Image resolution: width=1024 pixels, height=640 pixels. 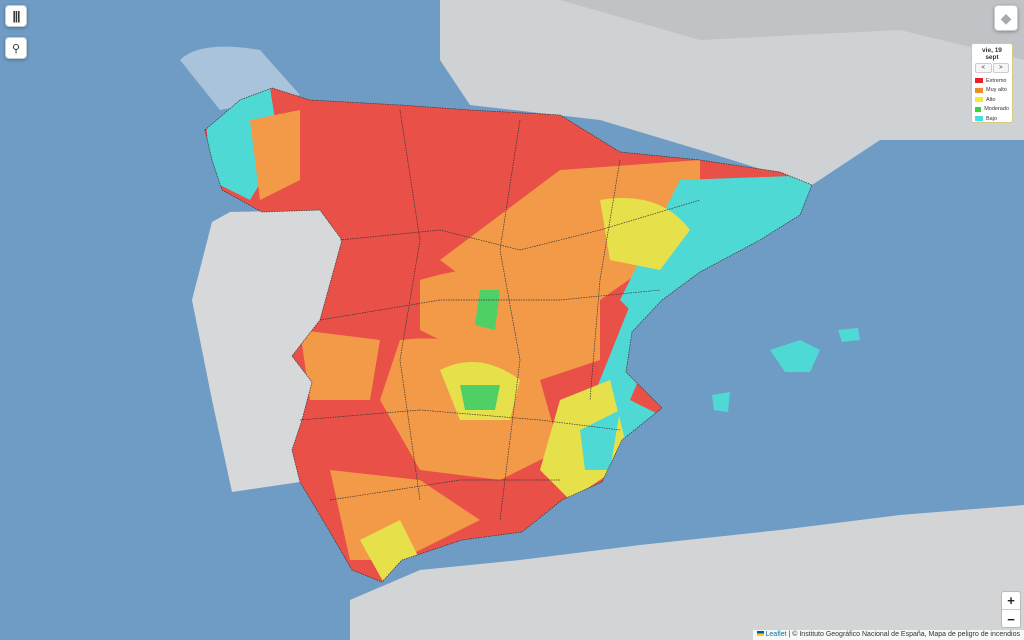 I want to click on zoom-out-button: −, so click(x=1011, y=619).